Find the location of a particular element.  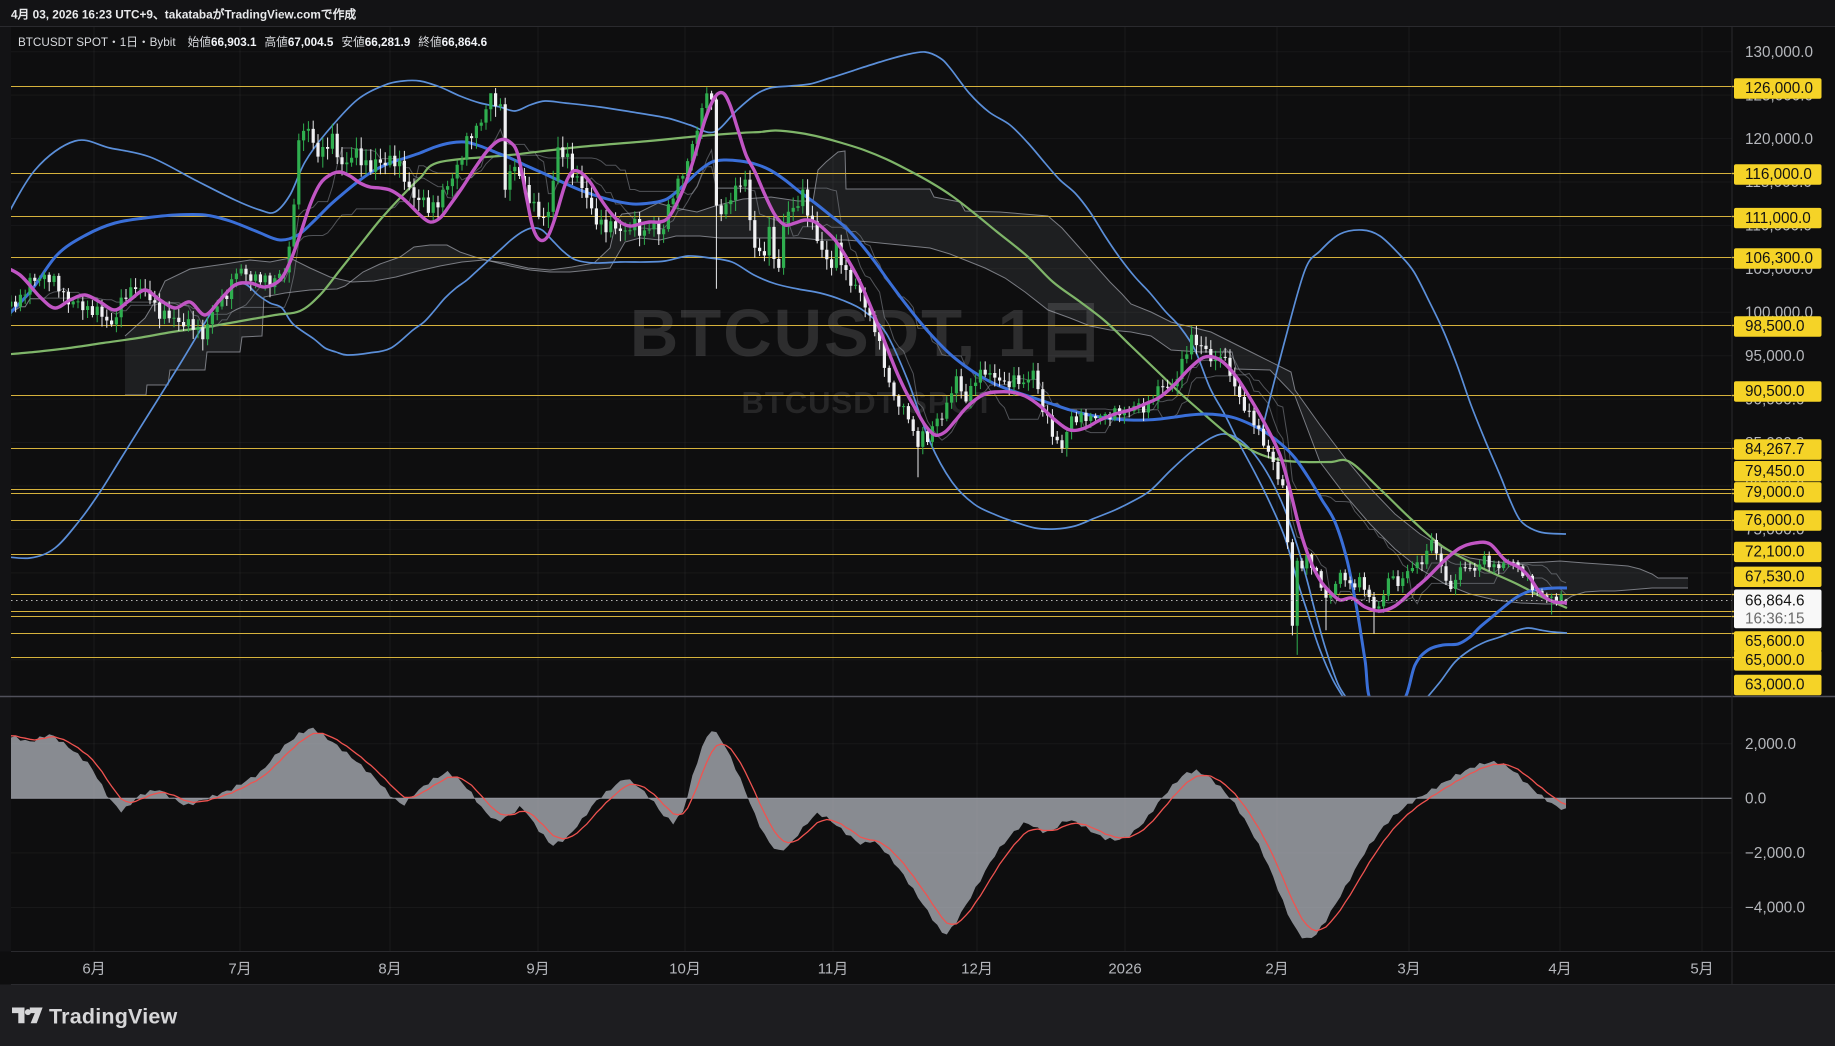

svg-text: 67,530.0 is located at coordinates (1775, 577).